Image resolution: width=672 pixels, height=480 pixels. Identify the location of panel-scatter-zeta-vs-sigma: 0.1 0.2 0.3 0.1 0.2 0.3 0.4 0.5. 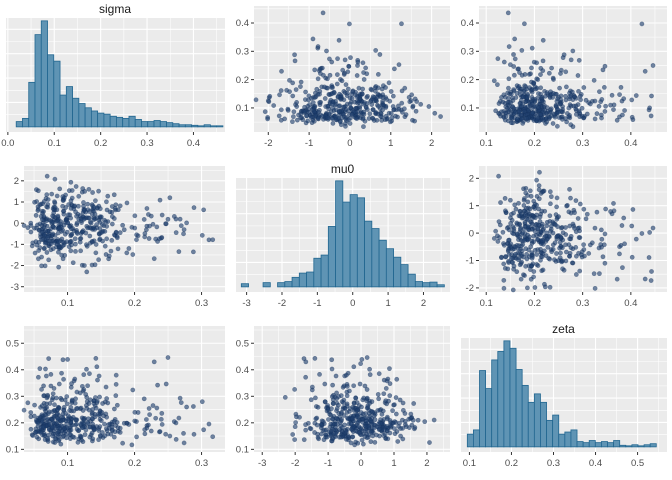
(115, 400).